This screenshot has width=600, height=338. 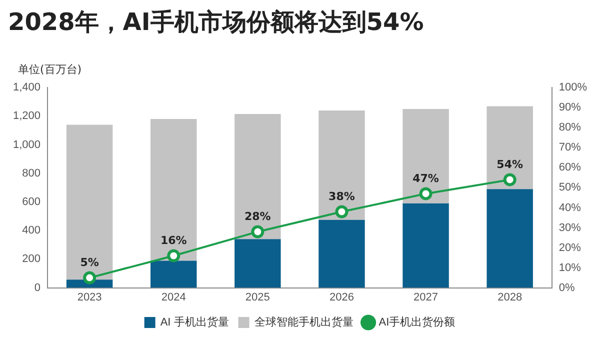 I want to click on data-label: 38%, so click(x=341, y=197).